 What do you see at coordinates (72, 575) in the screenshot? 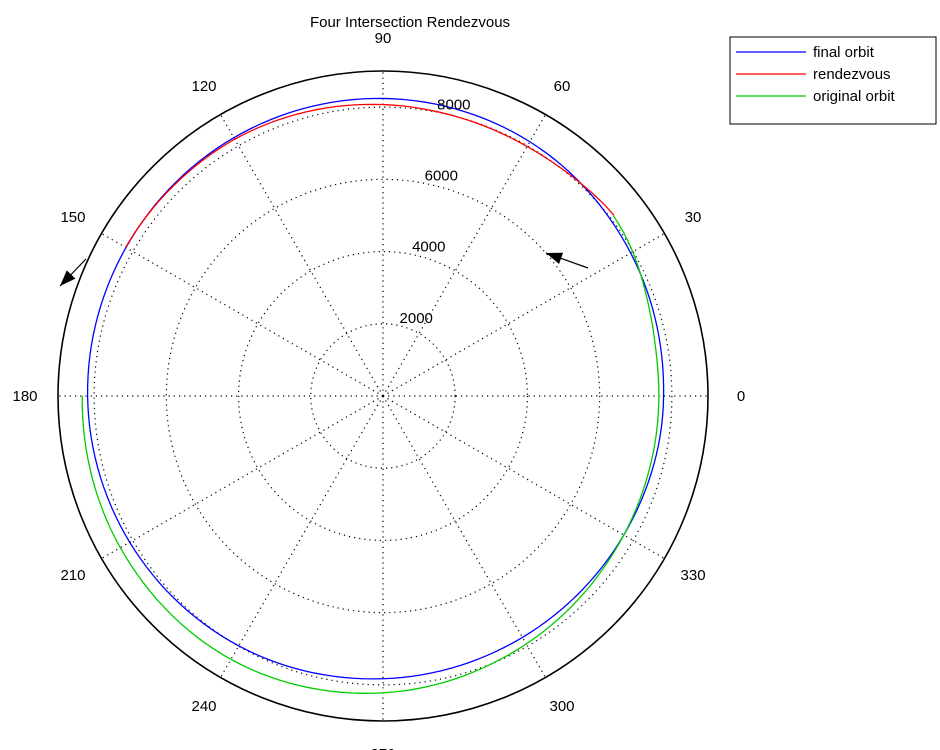
I see `angle-tick-label: 210` at bounding box center [72, 575].